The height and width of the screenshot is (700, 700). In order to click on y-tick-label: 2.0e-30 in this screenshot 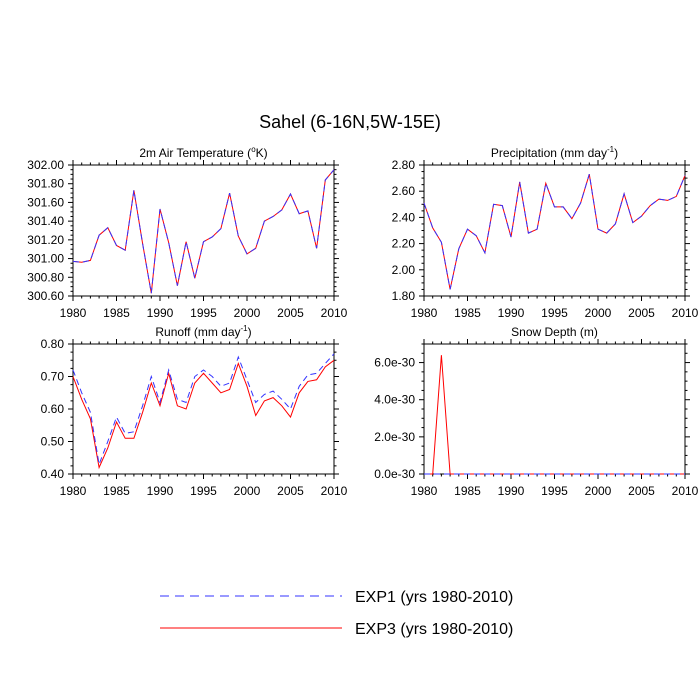, I will do `click(394, 437)`.